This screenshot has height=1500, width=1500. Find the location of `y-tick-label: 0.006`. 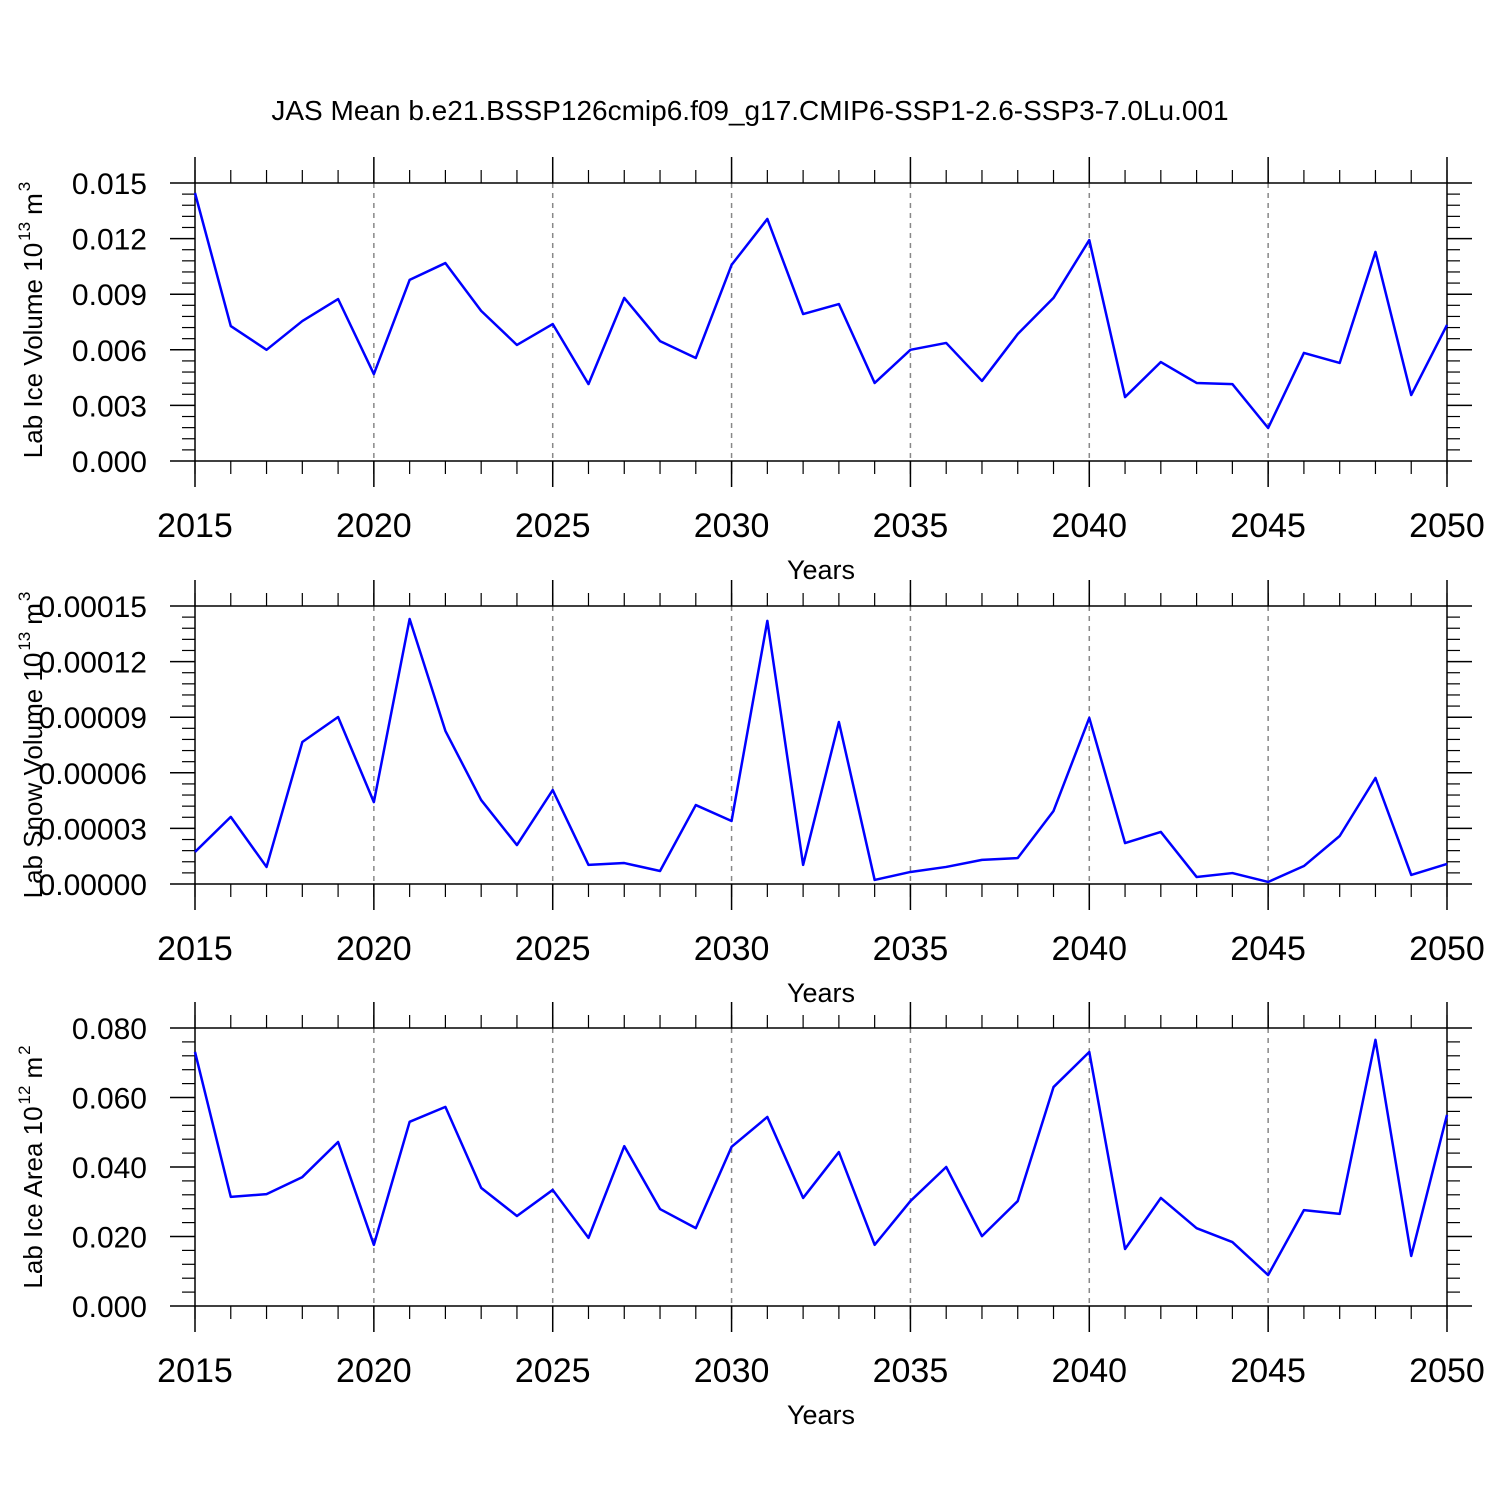

y-tick-label: 0.006 is located at coordinates (109, 351).